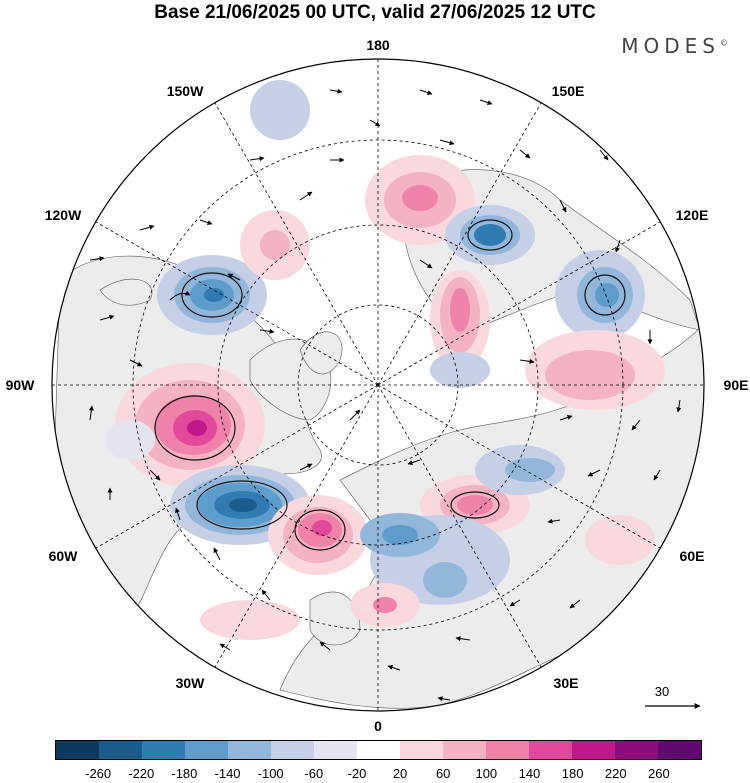 This screenshot has width=750, height=783. I want to click on colorbar-tick-label: 180, so click(572, 773).